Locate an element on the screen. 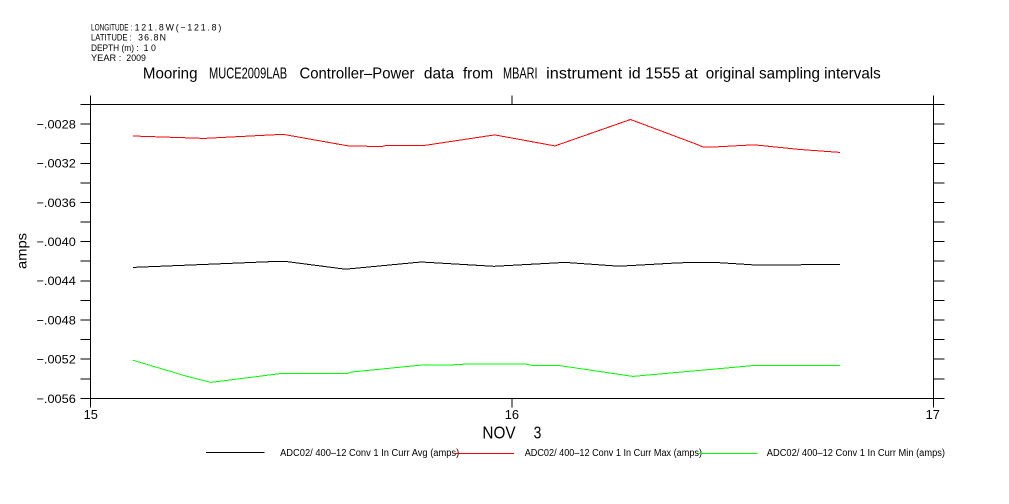 The image size is (1009, 504). svg-text: −.0028 is located at coordinates (57, 125).